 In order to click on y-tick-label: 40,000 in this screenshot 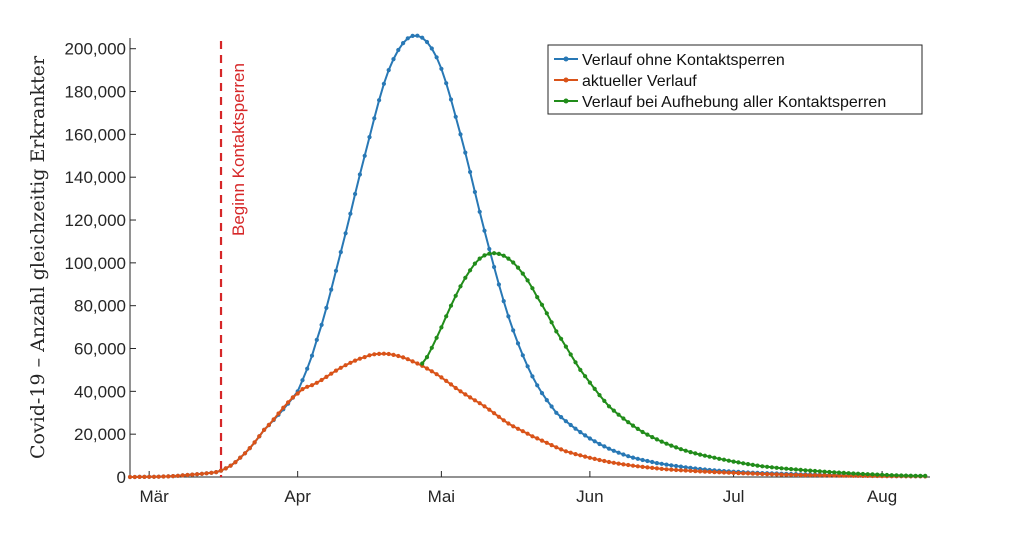, I will do `click(100, 391)`.